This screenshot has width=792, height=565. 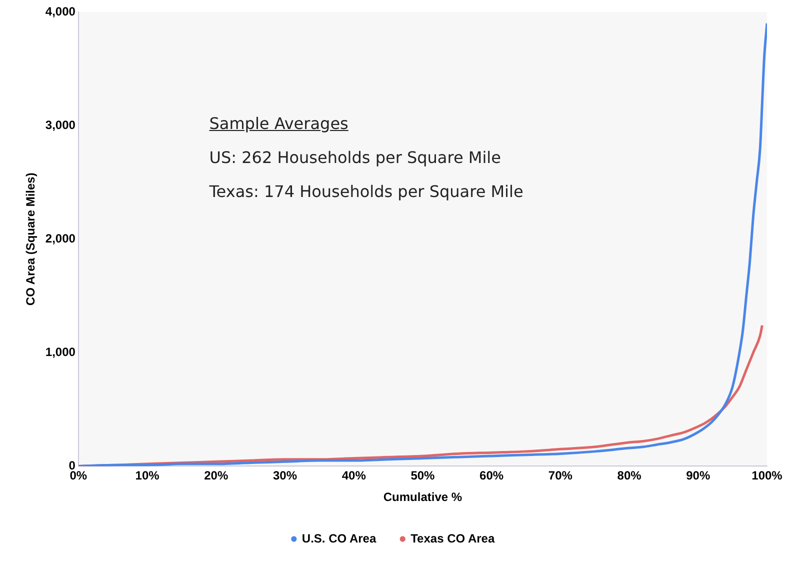 I want to click on x-tick-label: 10%, so click(x=147, y=475).